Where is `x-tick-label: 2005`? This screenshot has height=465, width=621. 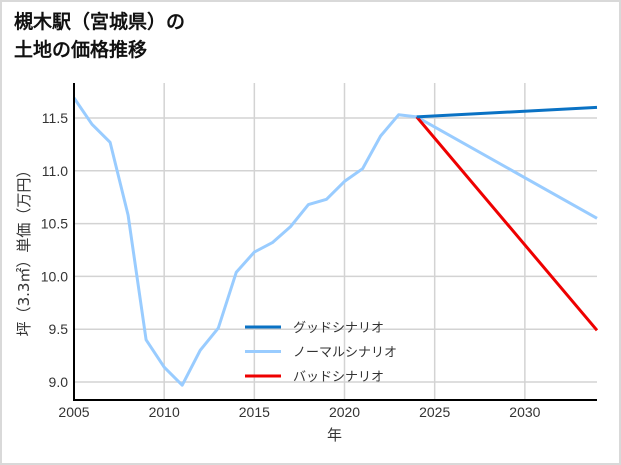 x-tick-label: 2005 is located at coordinates (73, 412).